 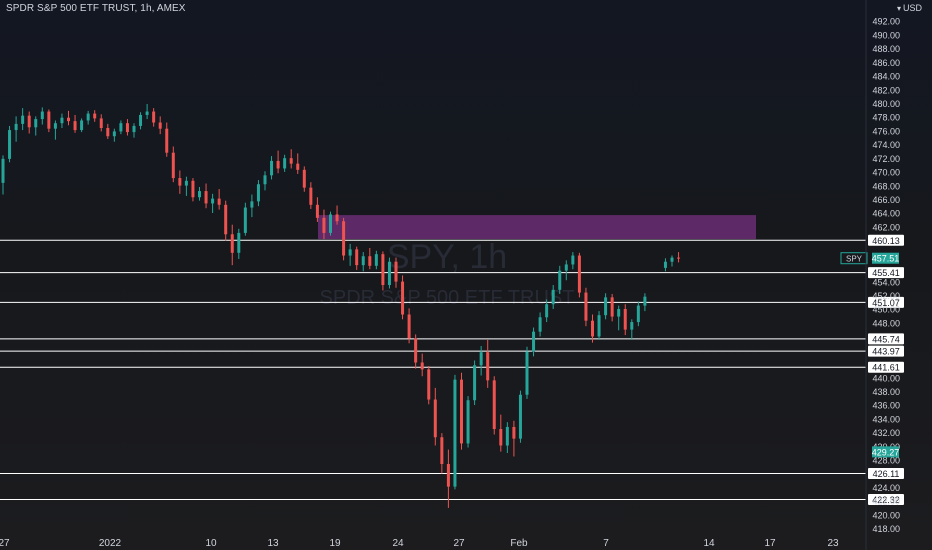 I want to click on y-tick-label: 488.00, so click(x=886, y=49).